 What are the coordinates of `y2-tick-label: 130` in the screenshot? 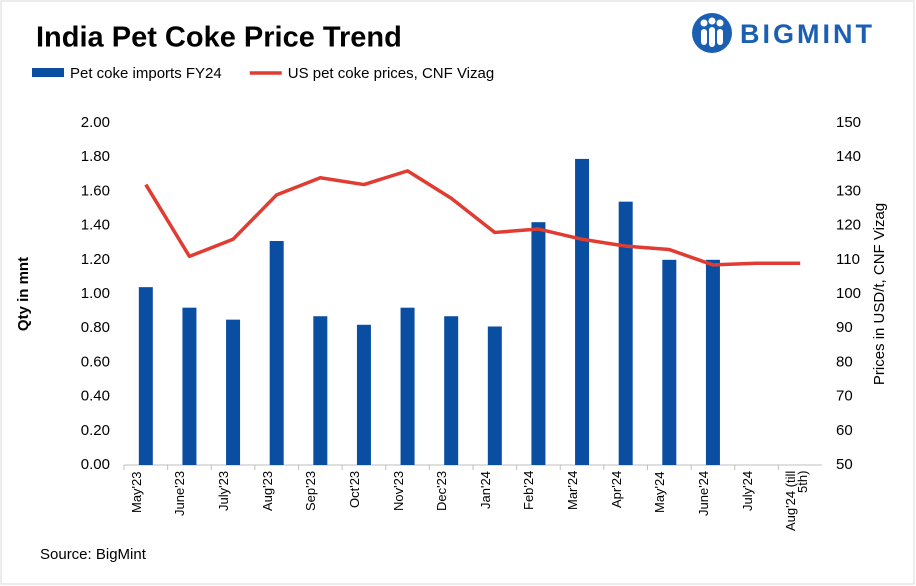 It's located at (848, 190).